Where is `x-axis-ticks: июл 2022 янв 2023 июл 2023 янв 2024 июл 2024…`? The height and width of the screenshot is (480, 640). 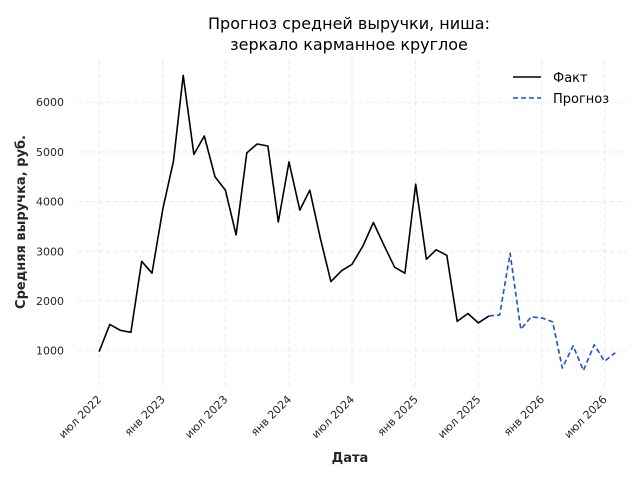 x-axis-ticks: июл 2022 янв 2023 июл 2023 янв 2024 июл 2024… is located at coordinates (332, 417).